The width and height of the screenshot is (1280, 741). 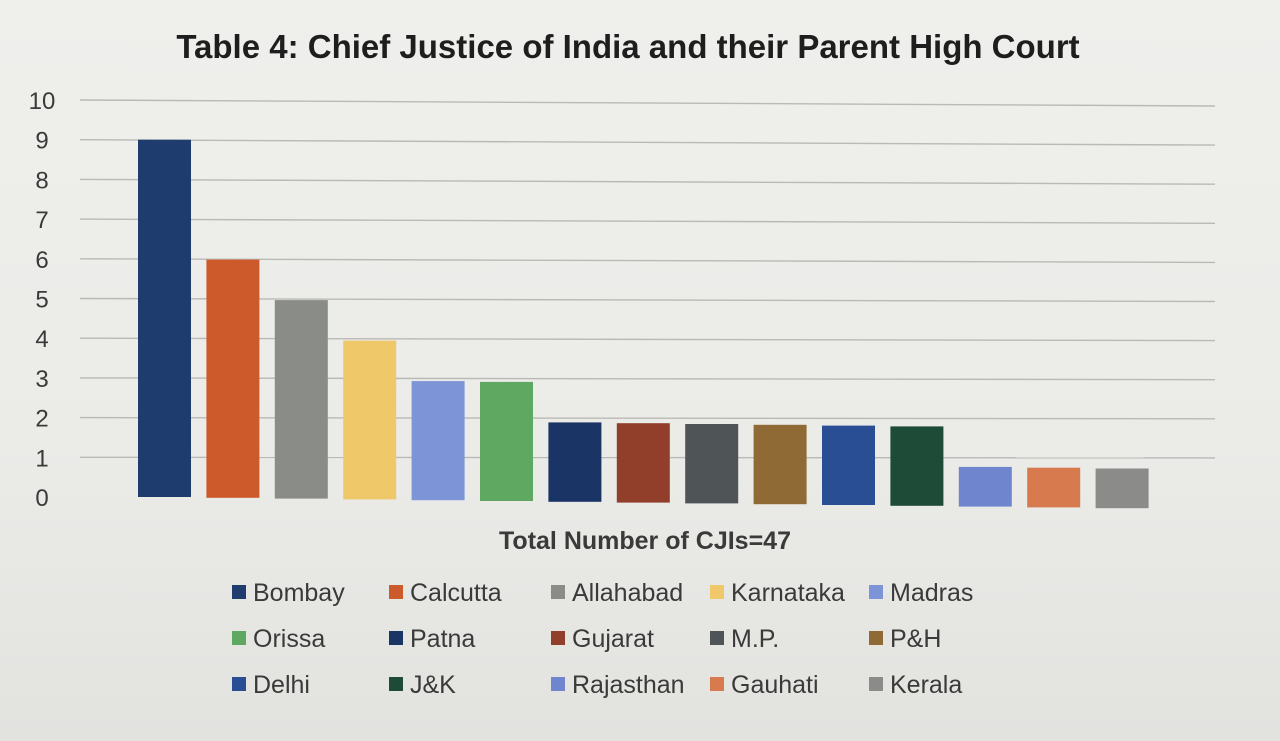 I want to click on y-tick-label: 9, so click(x=41, y=141).